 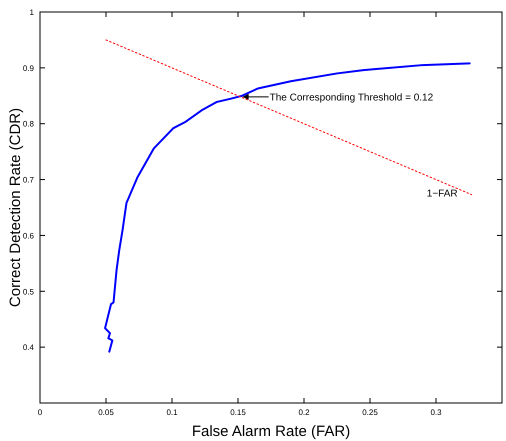 I want to click on annotation: The Corresponding Threshold = 0.12, so click(x=352, y=98).